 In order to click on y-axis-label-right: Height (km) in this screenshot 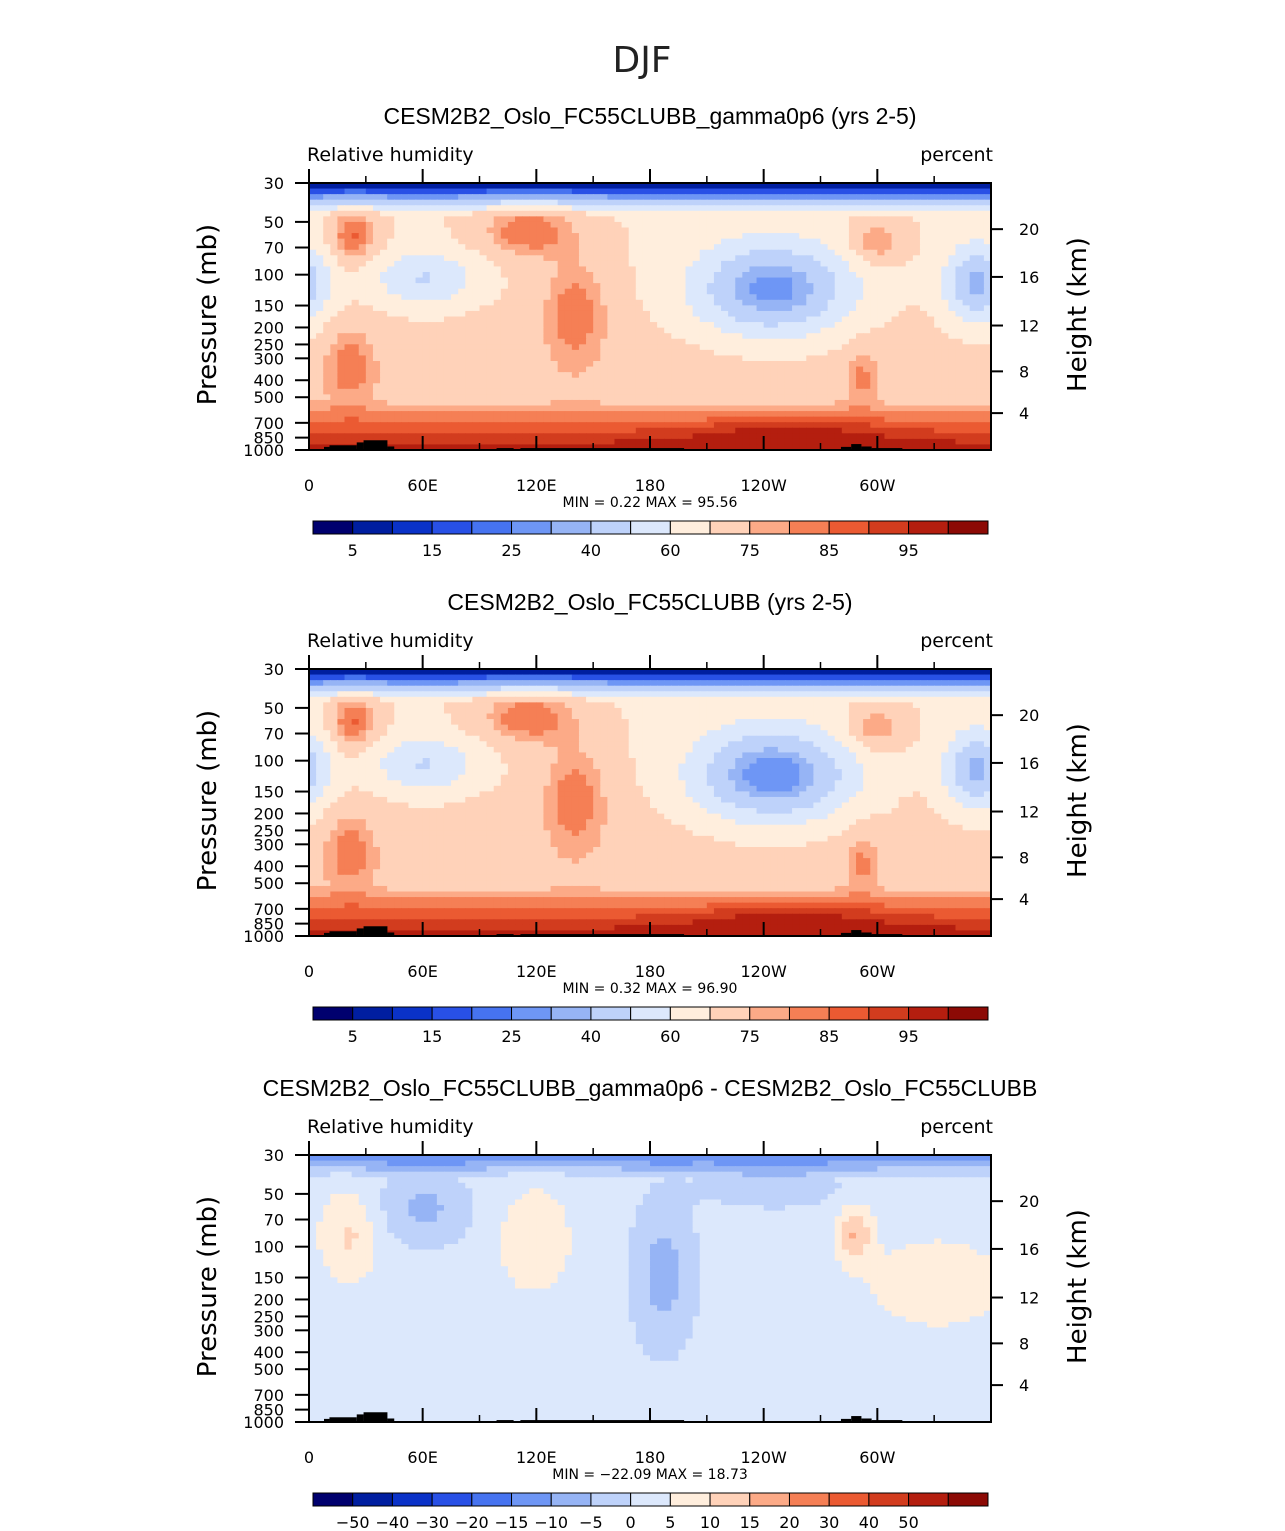, I will do `click(1078, 314)`.